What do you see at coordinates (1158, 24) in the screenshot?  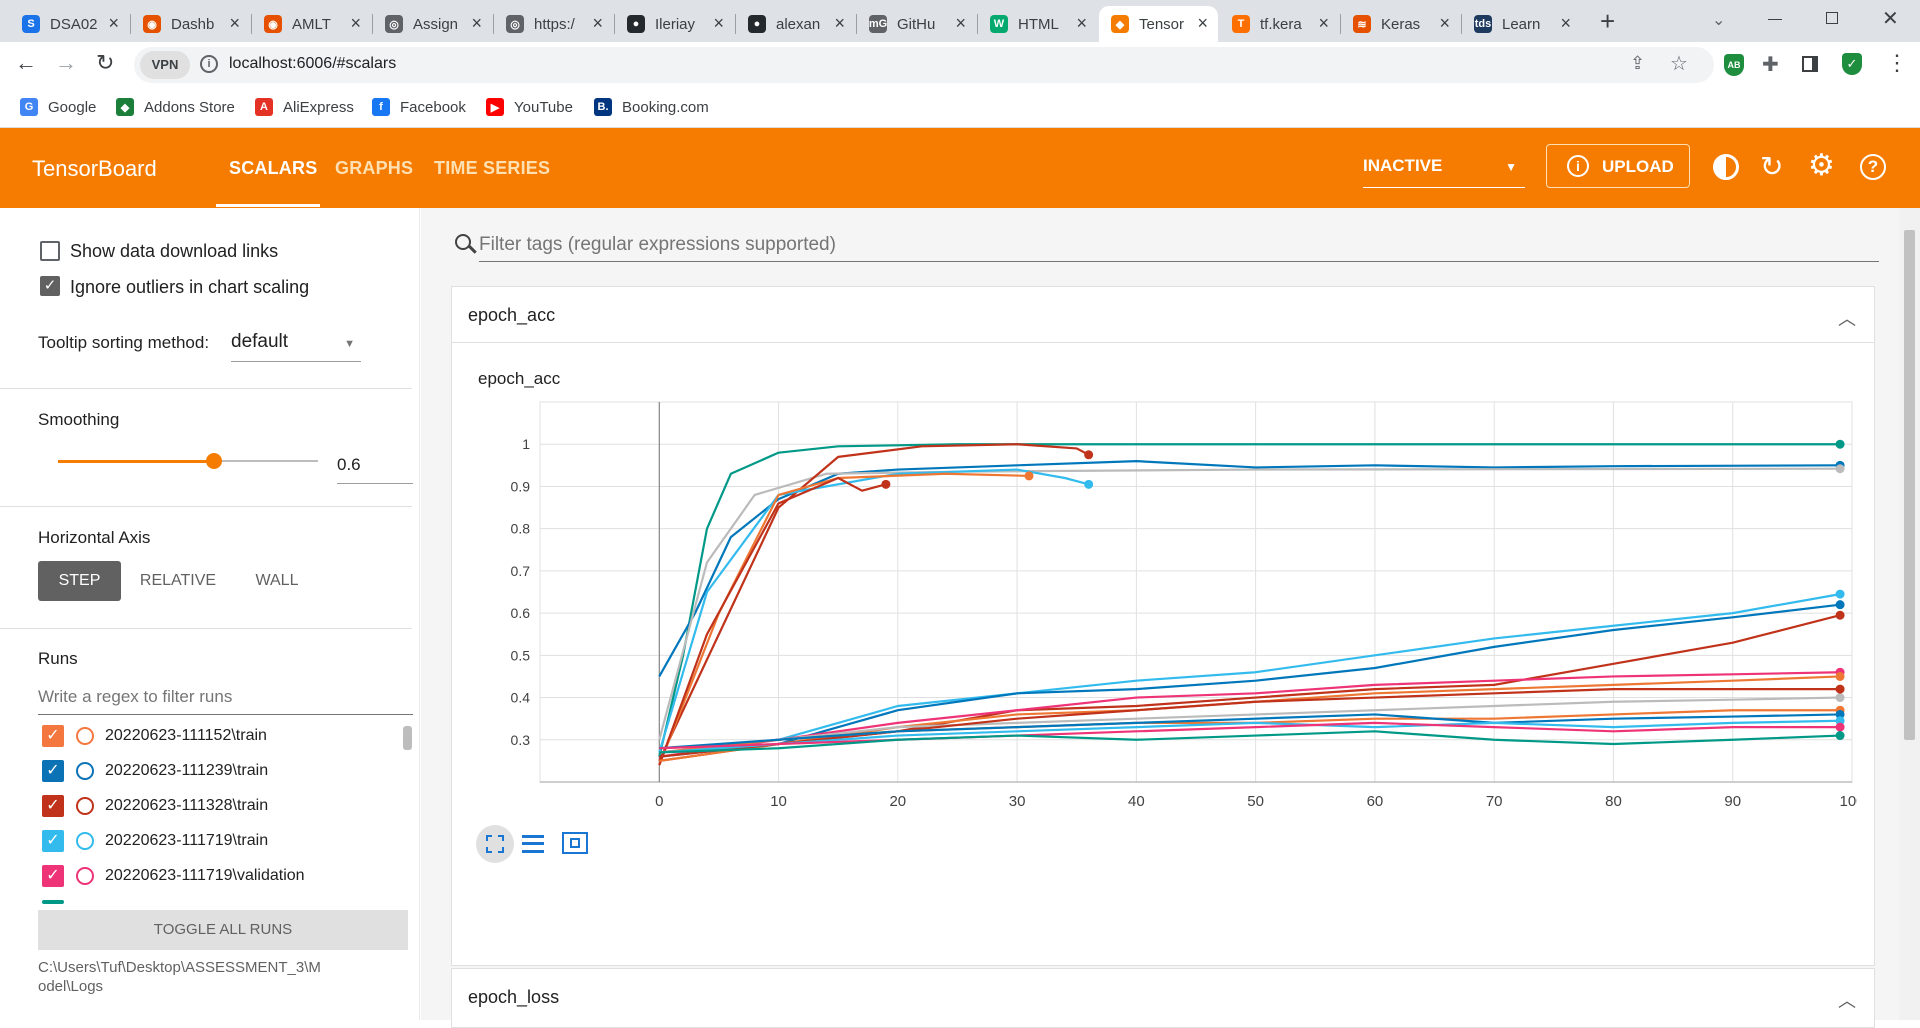 I see `browser-tab: ◆ Tensor ×` at bounding box center [1158, 24].